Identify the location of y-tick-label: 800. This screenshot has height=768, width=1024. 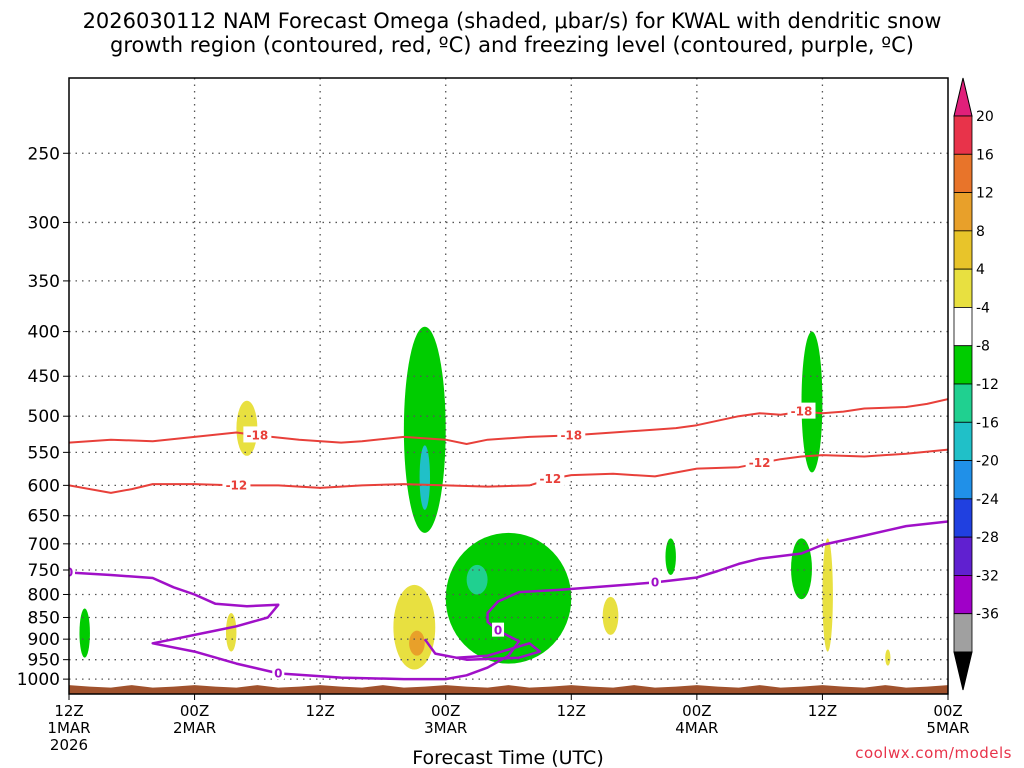
(44, 595).